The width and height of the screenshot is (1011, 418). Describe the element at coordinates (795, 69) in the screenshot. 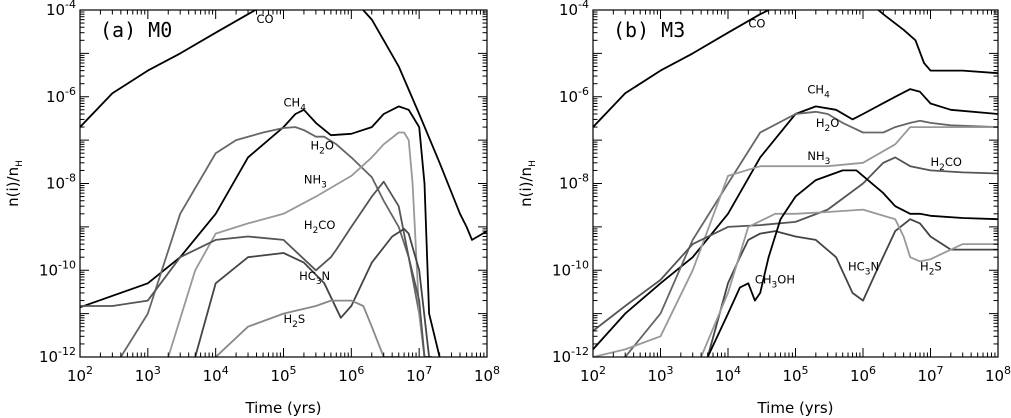

I see `series-line-co` at that location.